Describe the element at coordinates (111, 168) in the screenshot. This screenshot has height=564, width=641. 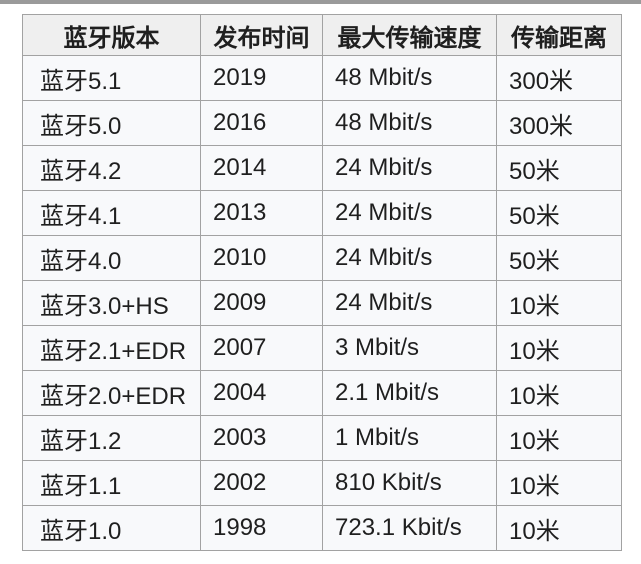
I see `cell-version: 蓝牙4.2` at that location.